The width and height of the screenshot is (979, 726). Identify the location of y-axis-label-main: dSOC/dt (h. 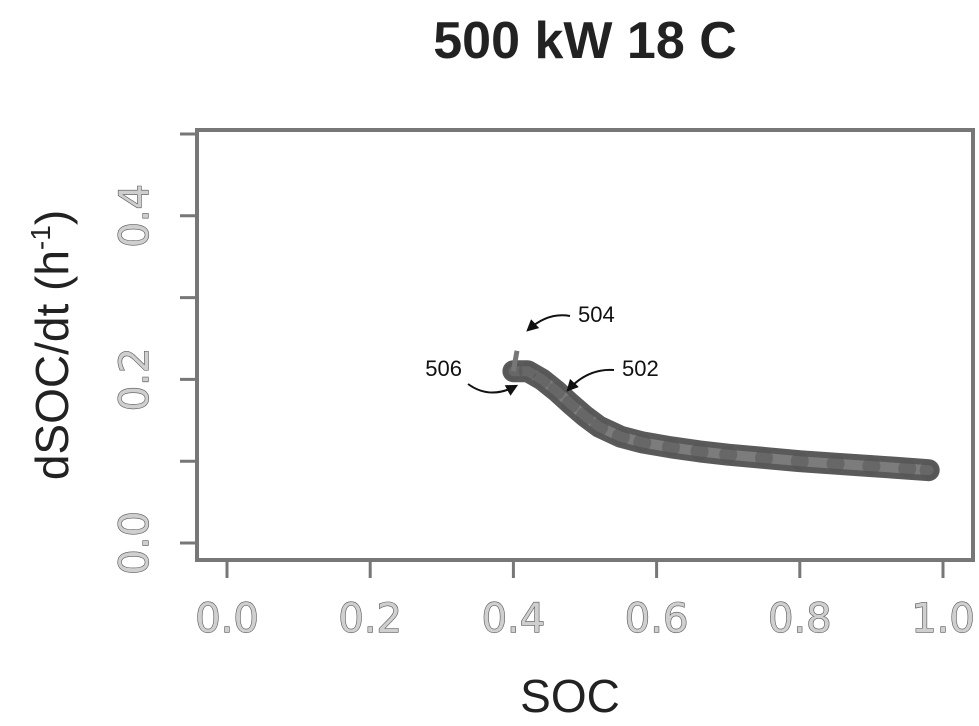
(52, 365).